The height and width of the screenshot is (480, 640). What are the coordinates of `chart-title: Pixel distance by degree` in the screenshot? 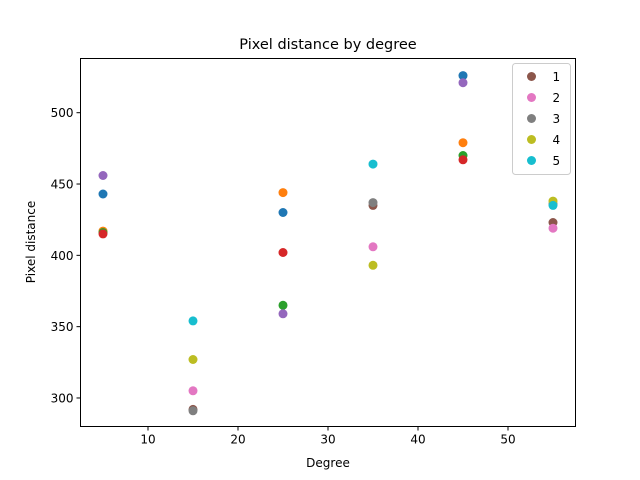 It's located at (327, 45).